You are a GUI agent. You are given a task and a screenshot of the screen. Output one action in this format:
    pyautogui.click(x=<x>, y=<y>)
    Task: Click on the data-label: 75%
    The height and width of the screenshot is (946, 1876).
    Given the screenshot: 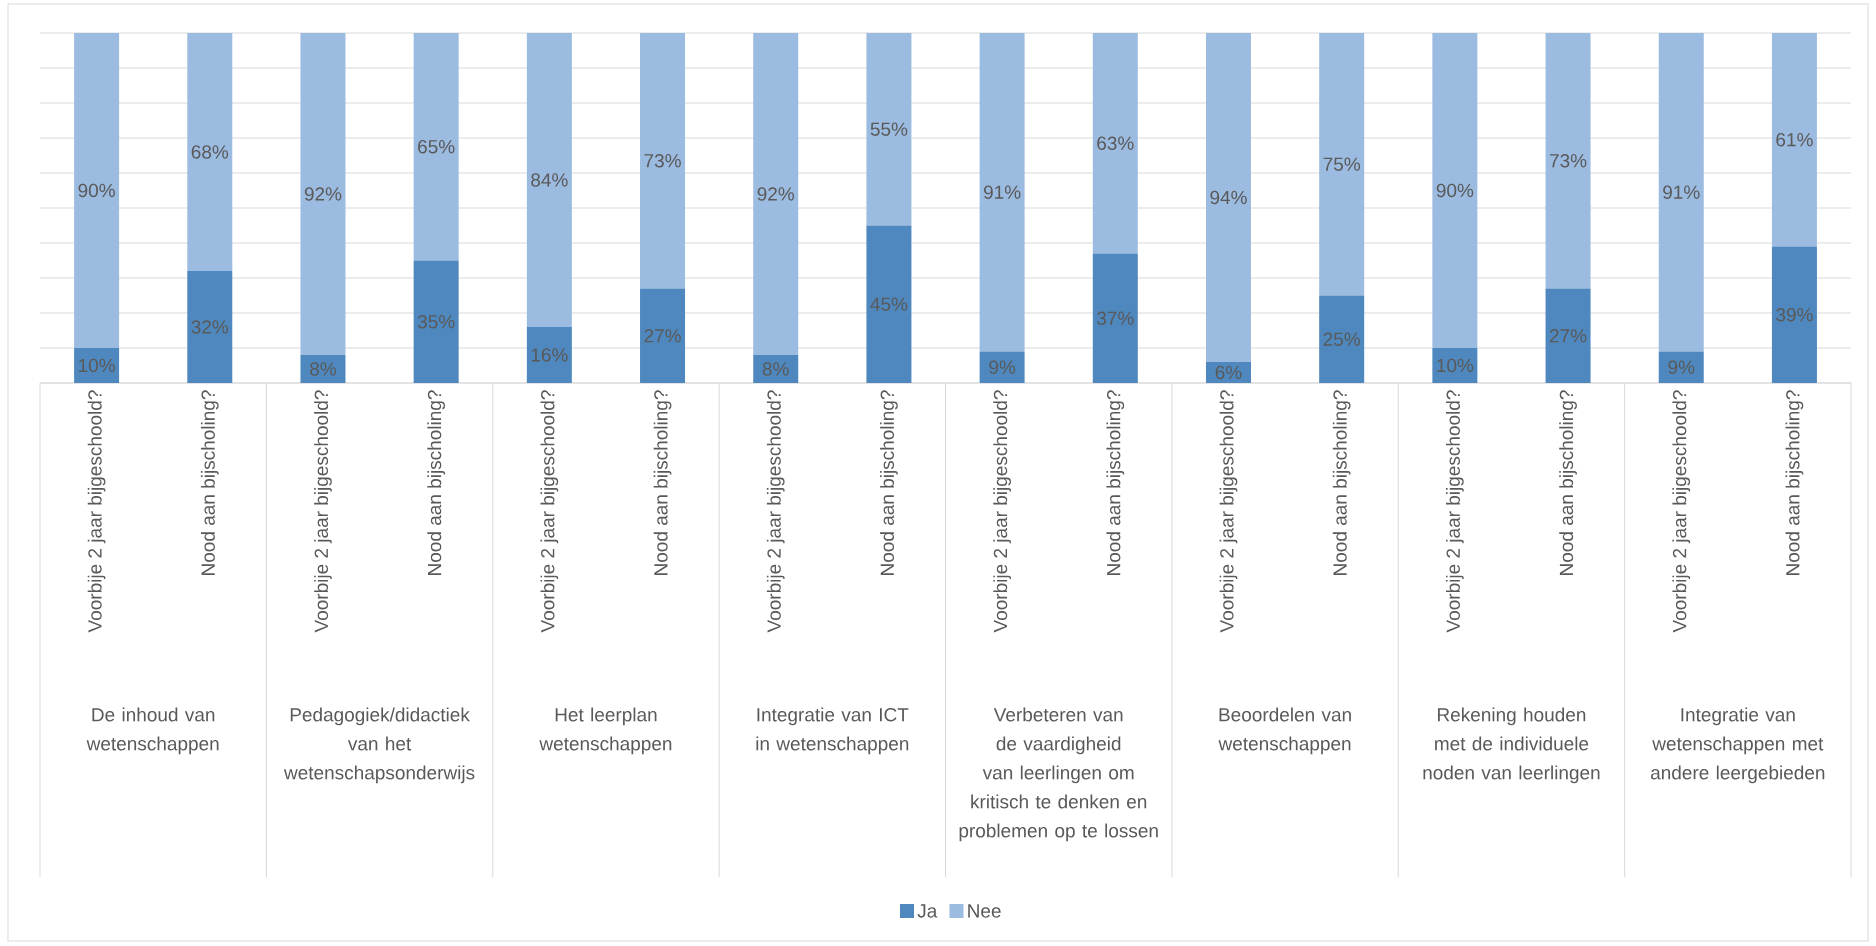 What is the action you would take?
    pyautogui.click(x=1342, y=164)
    